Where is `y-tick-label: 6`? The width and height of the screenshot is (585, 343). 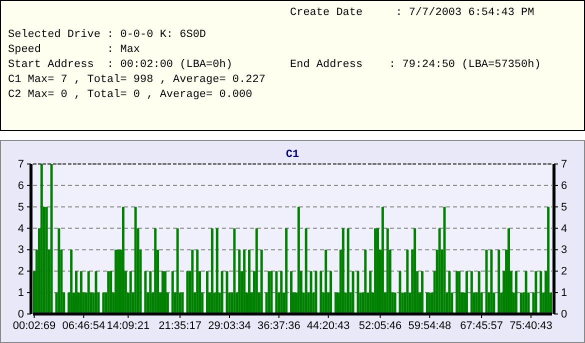
y-tick-label: 6 is located at coordinates (21, 186).